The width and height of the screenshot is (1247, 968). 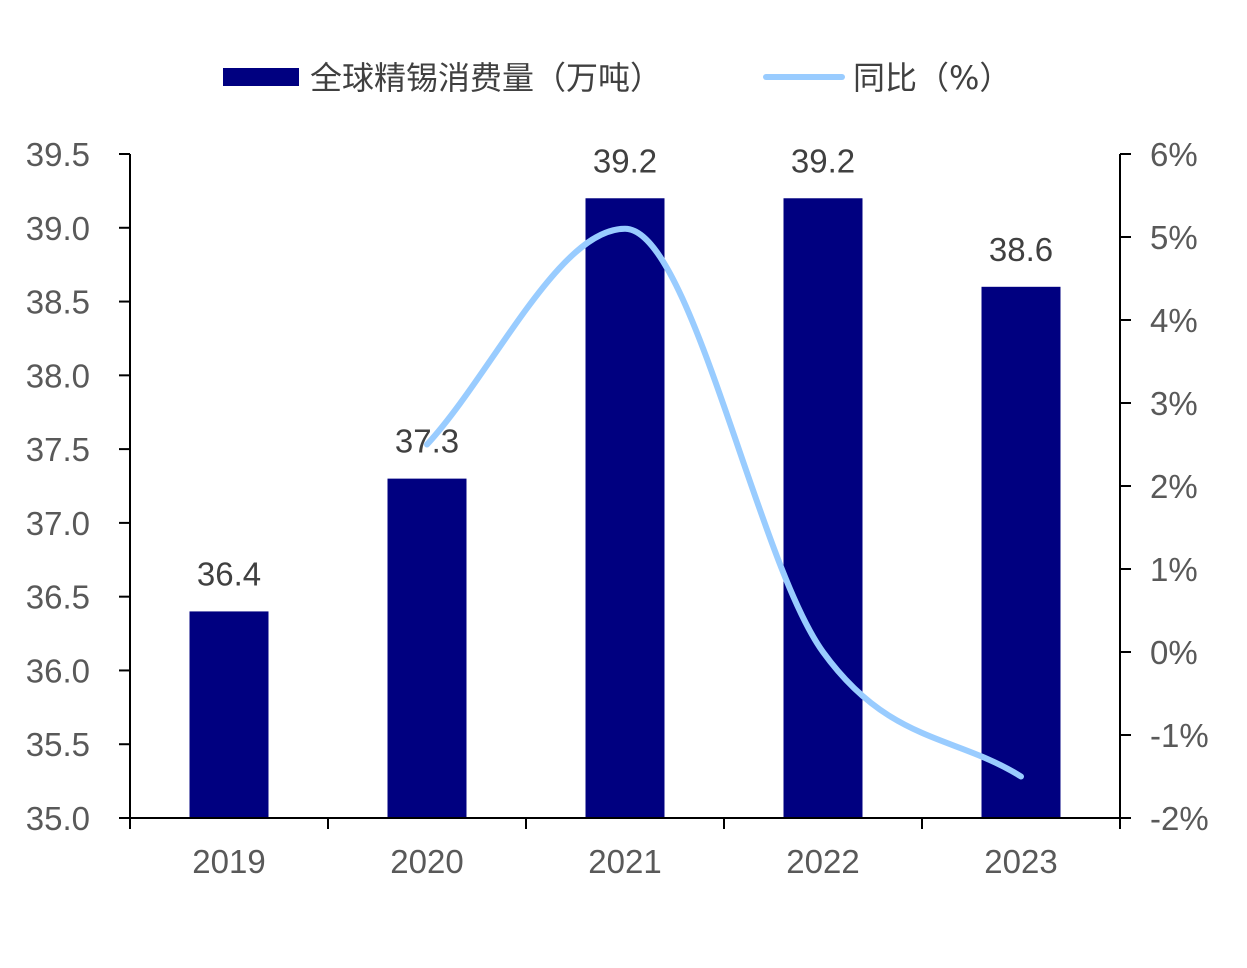 I want to click on bar-data-label-2020: 37.3, so click(x=427, y=441).